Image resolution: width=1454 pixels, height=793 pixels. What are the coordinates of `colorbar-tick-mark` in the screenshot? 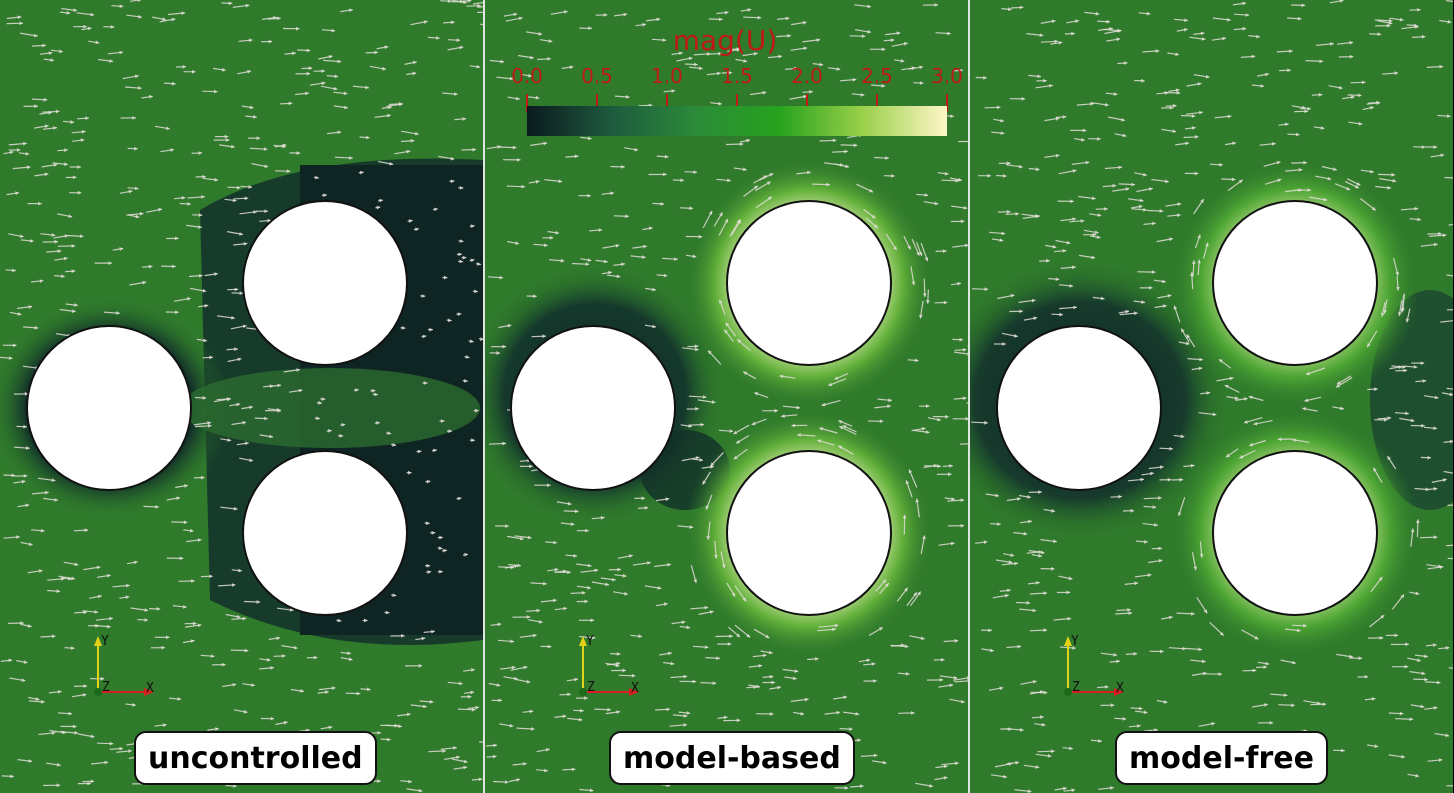 It's located at (947, 103).